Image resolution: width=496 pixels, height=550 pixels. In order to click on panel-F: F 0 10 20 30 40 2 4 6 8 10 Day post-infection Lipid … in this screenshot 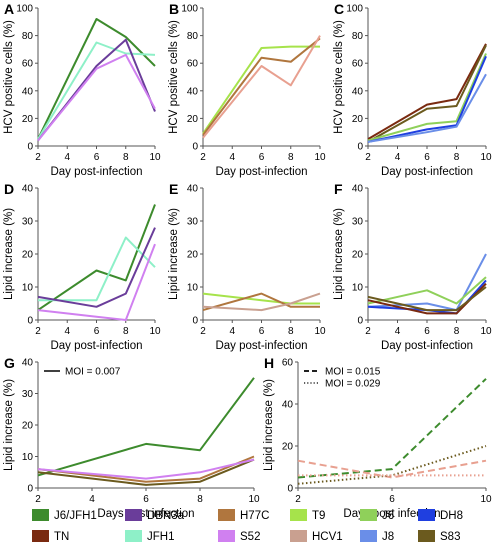, I will do `click(412, 266)`.